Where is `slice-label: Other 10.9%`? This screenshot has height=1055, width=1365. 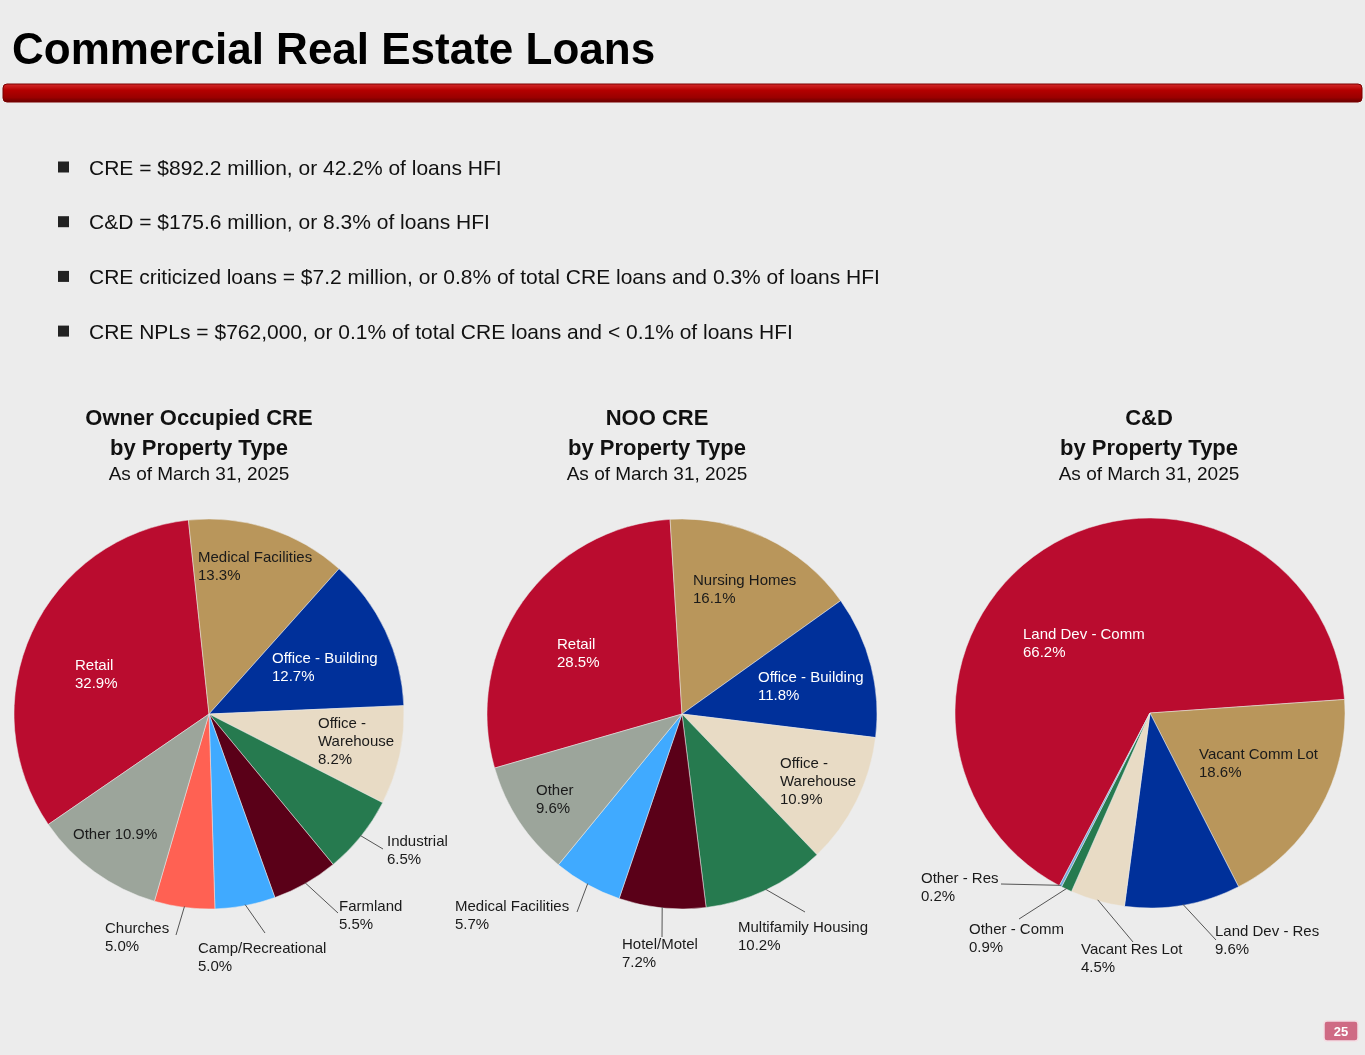 slice-label: Other 10.9% is located at coordinates (115, 833).